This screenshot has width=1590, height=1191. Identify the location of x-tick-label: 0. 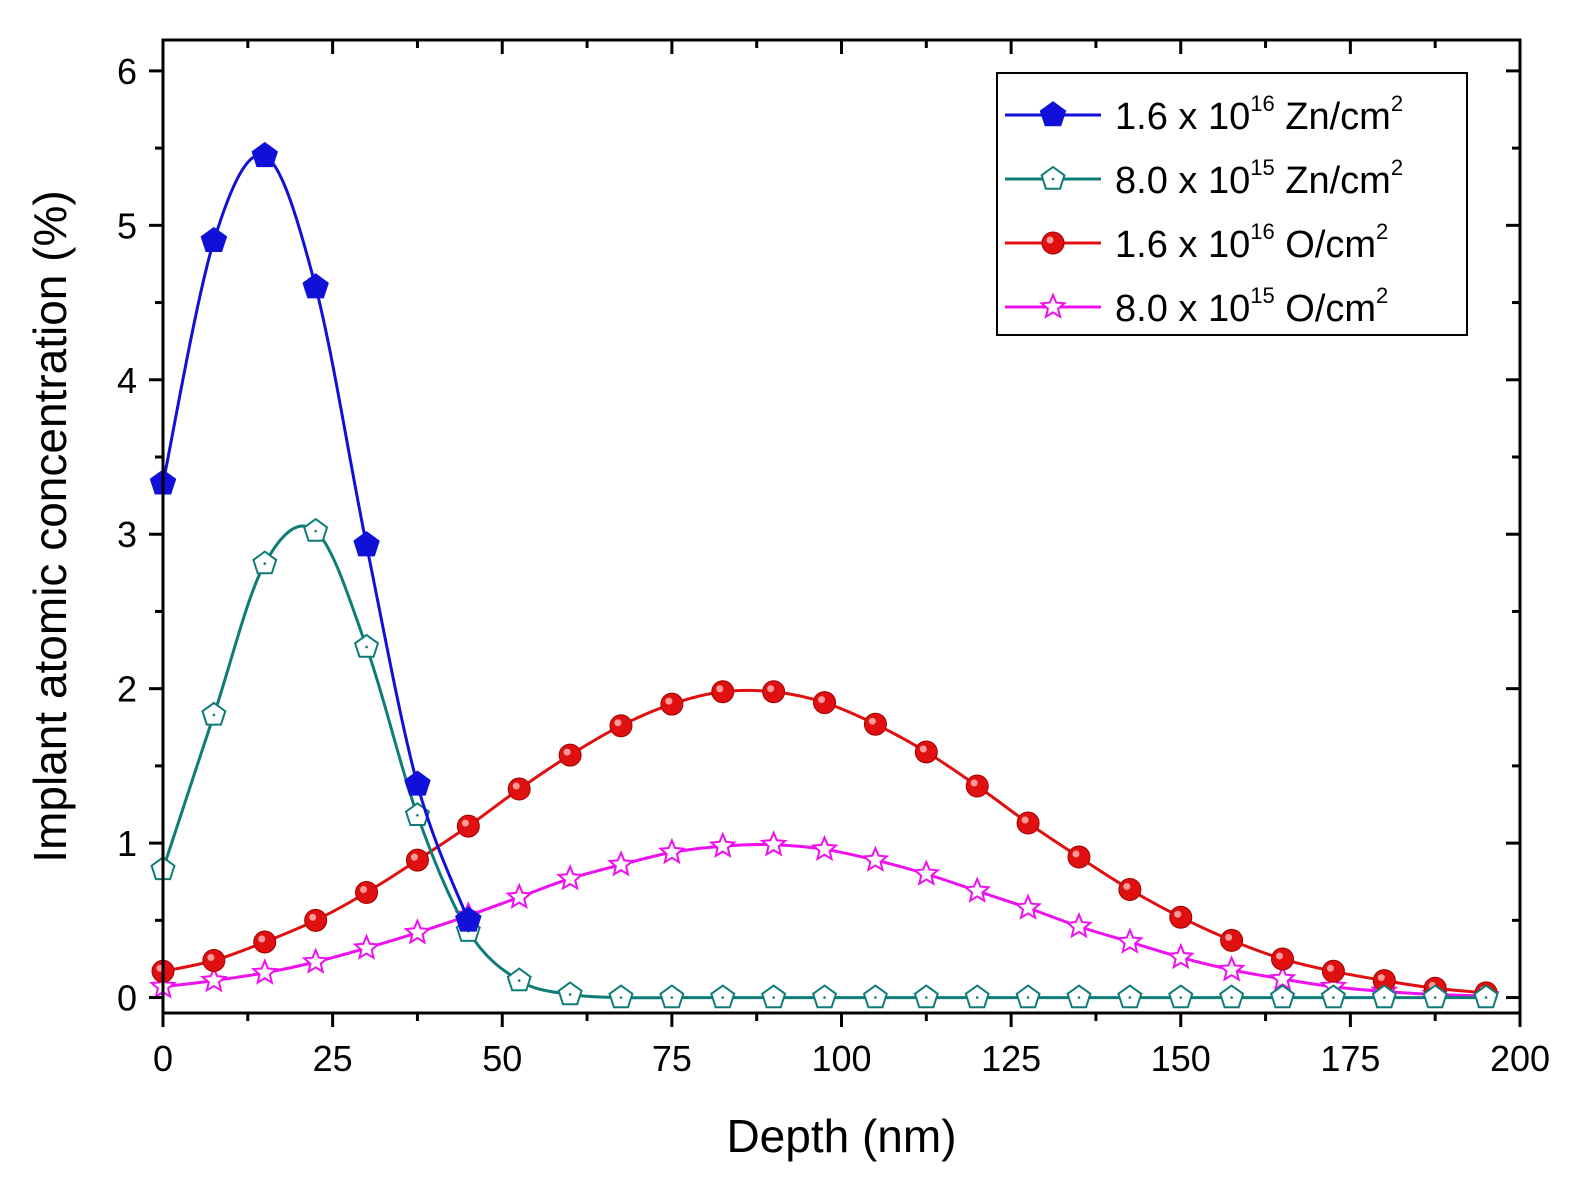
(163, 1058).